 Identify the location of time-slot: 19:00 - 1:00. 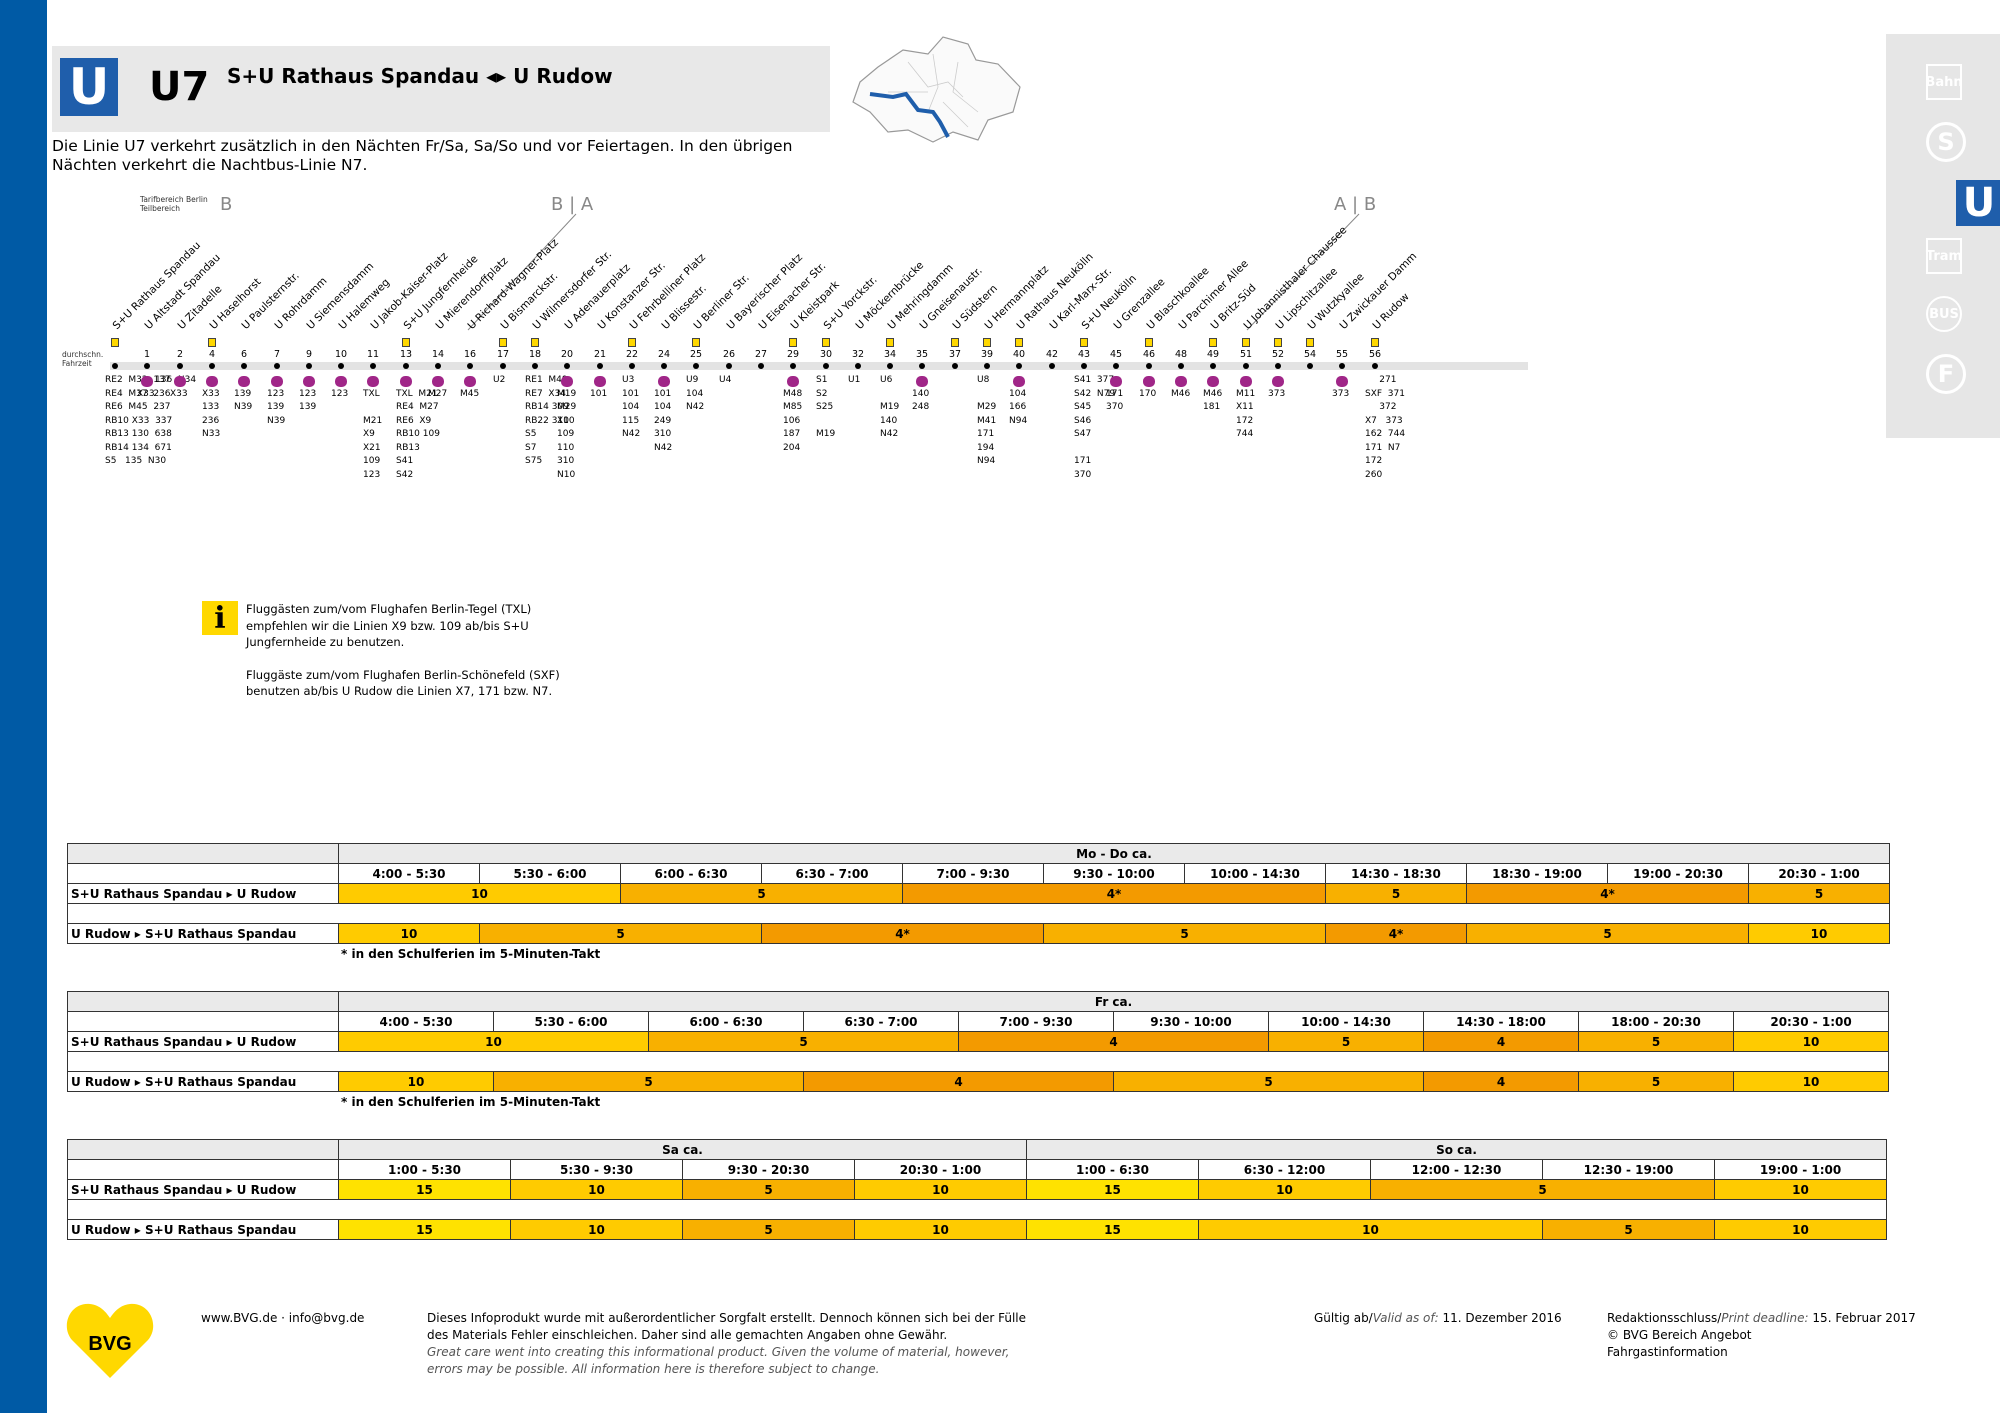
(1800, 1169).